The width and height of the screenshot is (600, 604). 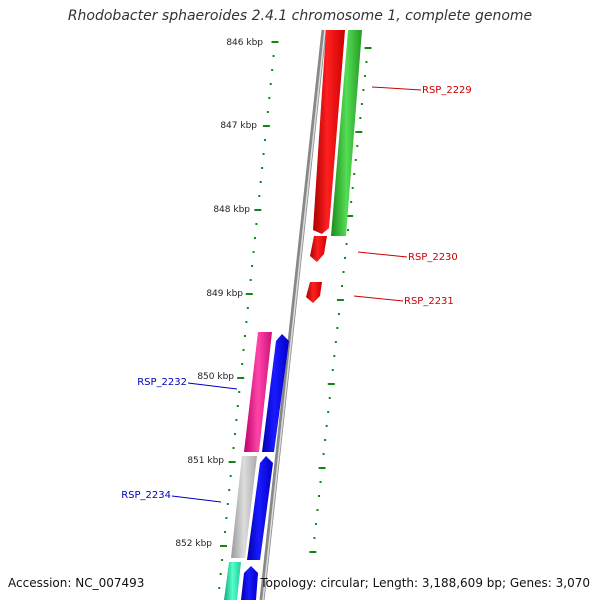 I want to click on tick-label-846: 846 kbp, so click(x=244, y=43).